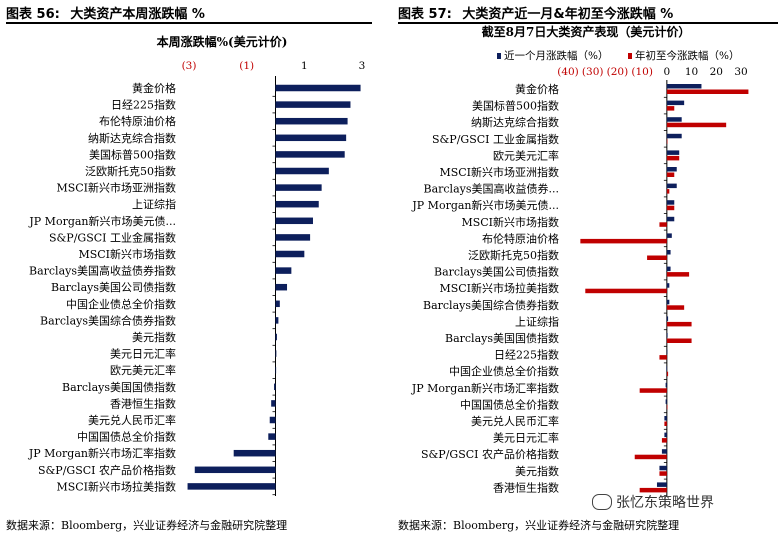 Image resolution: width=784 pixels, height=537 pixels. Describe the element at coordinates (495, 139) in the screenshot. I see `chart2-category-label: S&P/GSCI 工业金属指数` at that location.